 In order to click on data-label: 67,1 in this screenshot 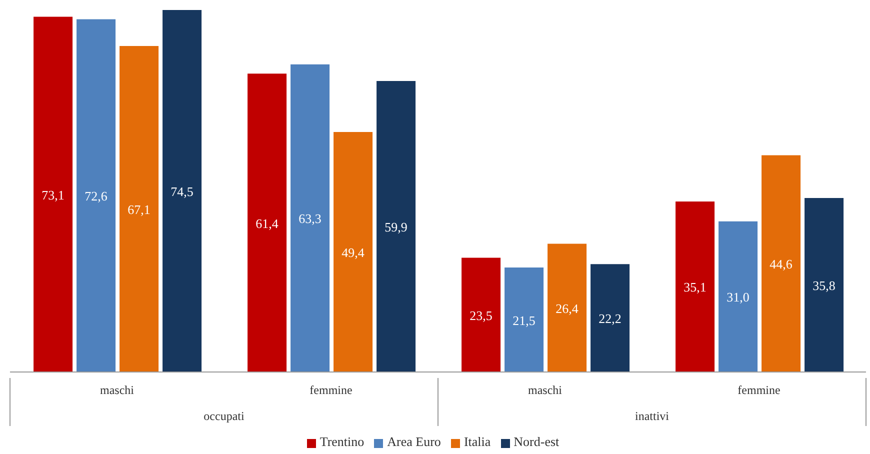, I will do `click(139, 209)`.